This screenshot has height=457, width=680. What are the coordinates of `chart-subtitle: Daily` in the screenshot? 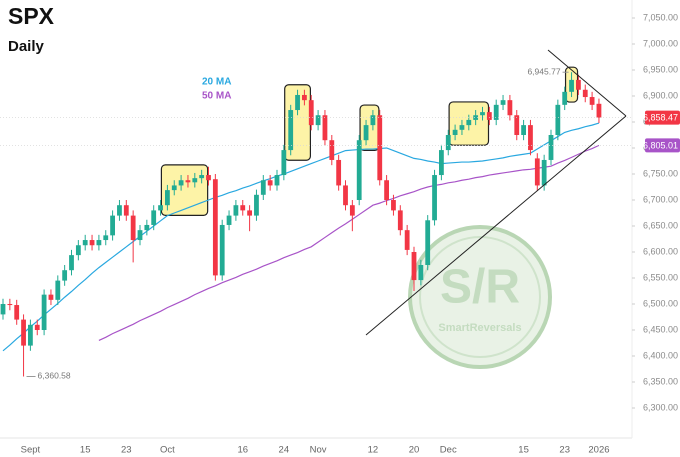 It's located at (26, 46).